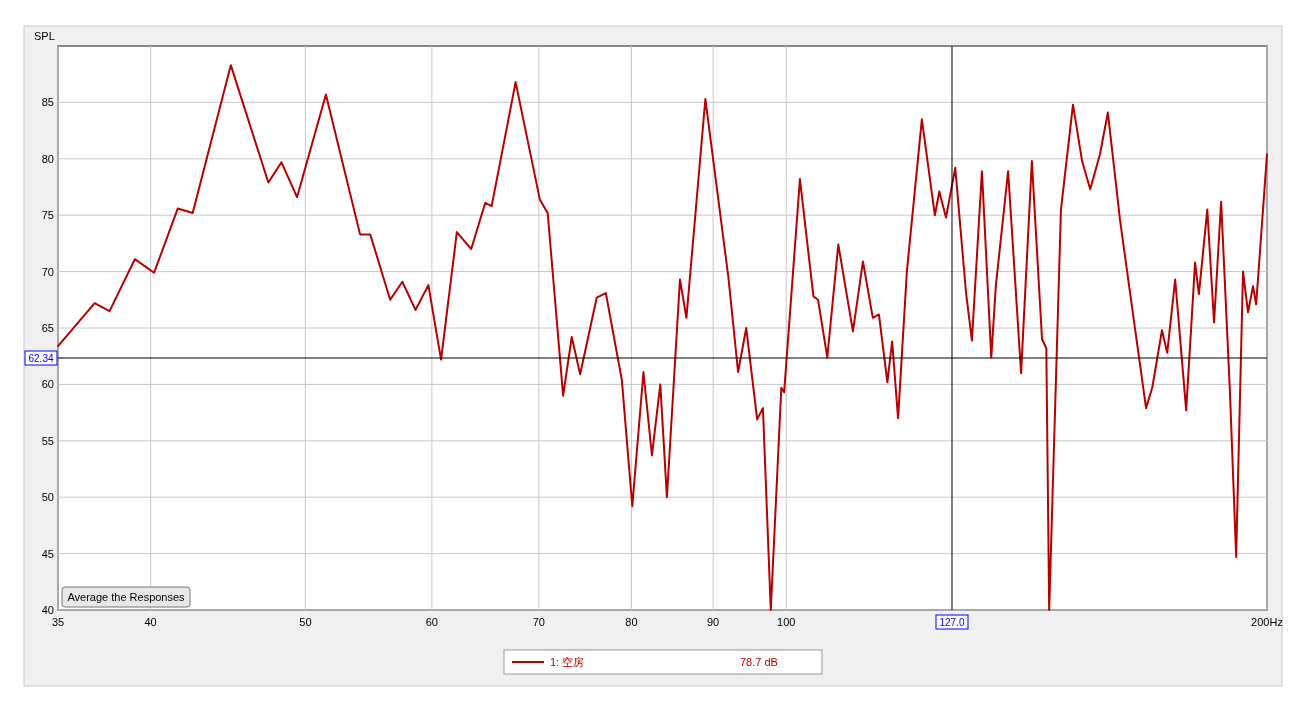 The height and width of the screenshot is (711, 1309). What do you see at coordinates (47, 215) in the screenshot?
I see `y-tick-label: 75` at bounding box center [47, 215].